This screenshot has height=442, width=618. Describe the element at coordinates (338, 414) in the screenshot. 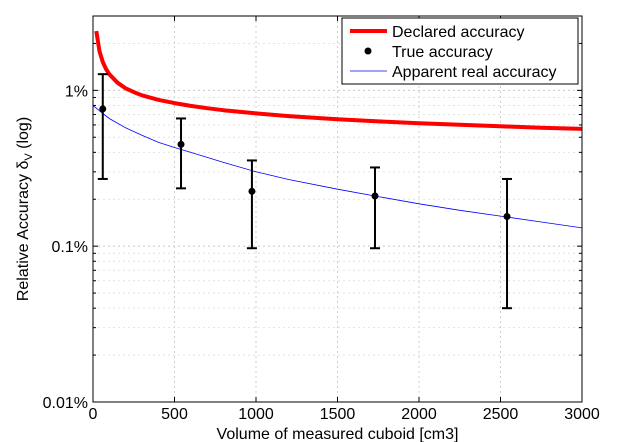

I see `x-tick-label: 1500` at that location.